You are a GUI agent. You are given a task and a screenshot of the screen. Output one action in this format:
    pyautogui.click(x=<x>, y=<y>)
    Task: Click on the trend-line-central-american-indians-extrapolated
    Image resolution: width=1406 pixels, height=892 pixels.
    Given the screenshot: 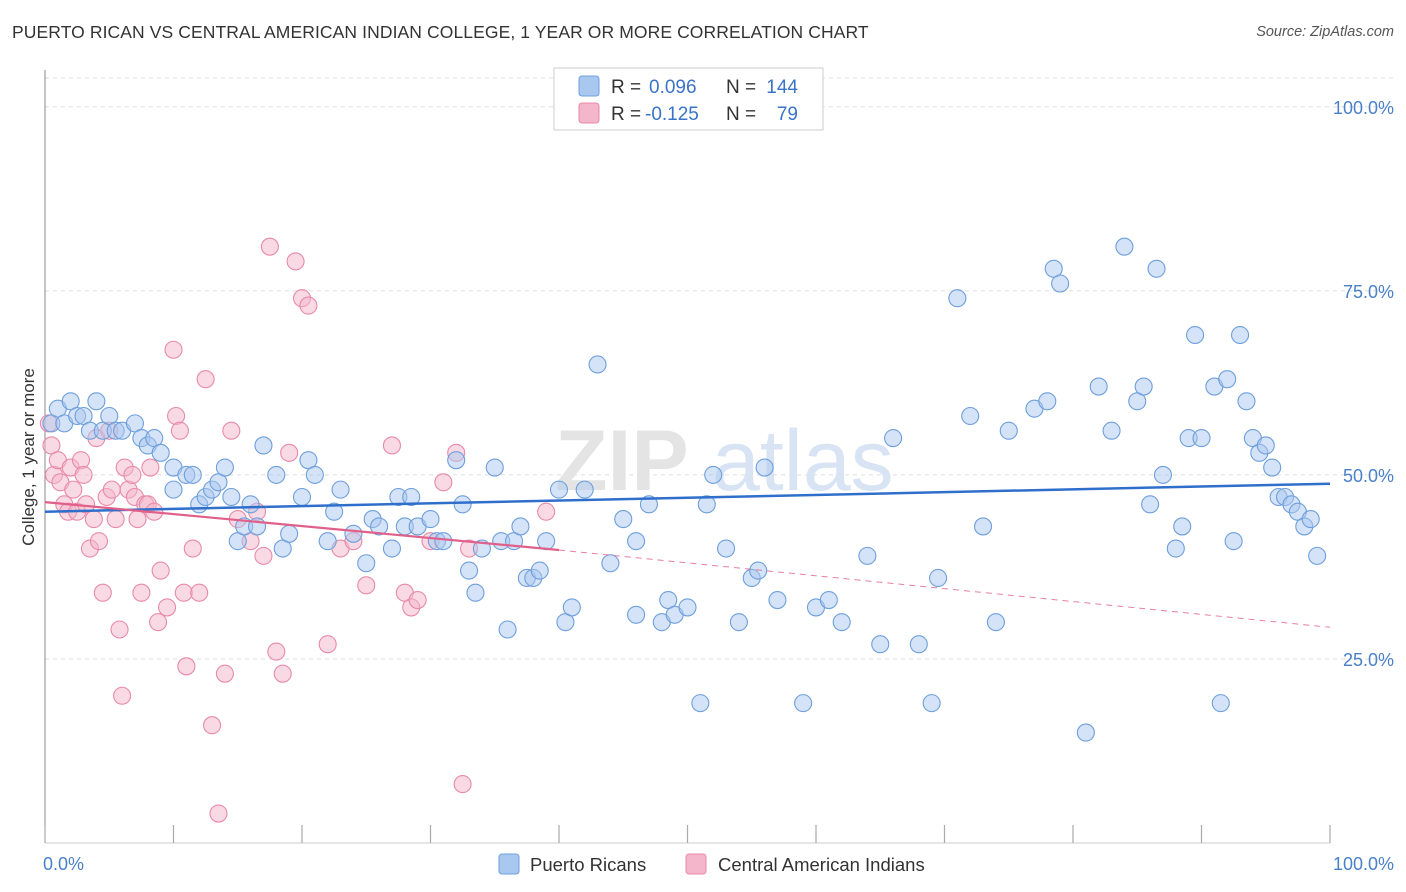 What is the action you would take?
    pyautogui.click(x=944, y=588)
    